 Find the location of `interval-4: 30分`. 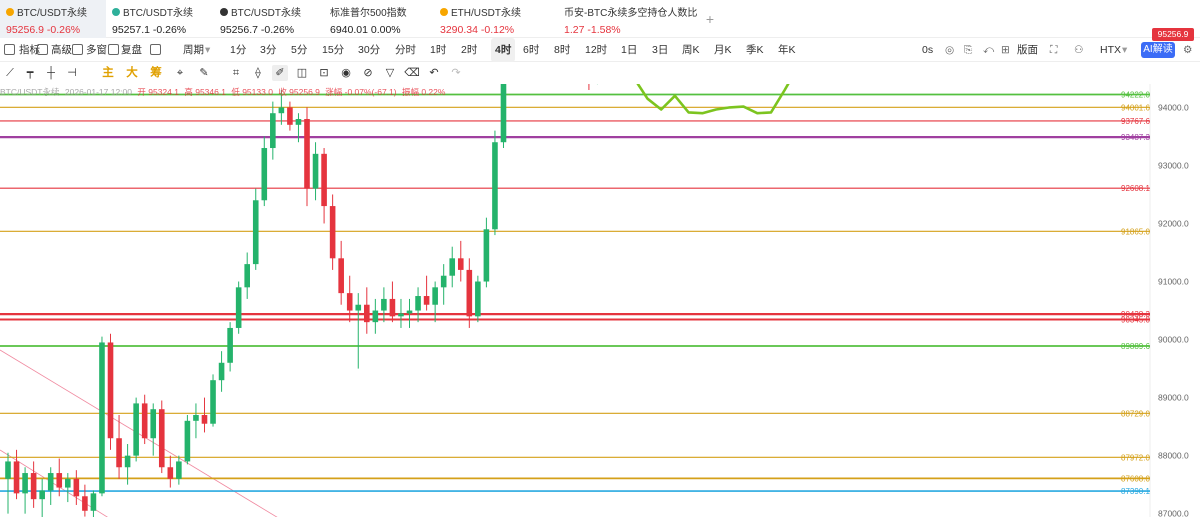

interval-4: 30分 is located at coordinates (369, 50).